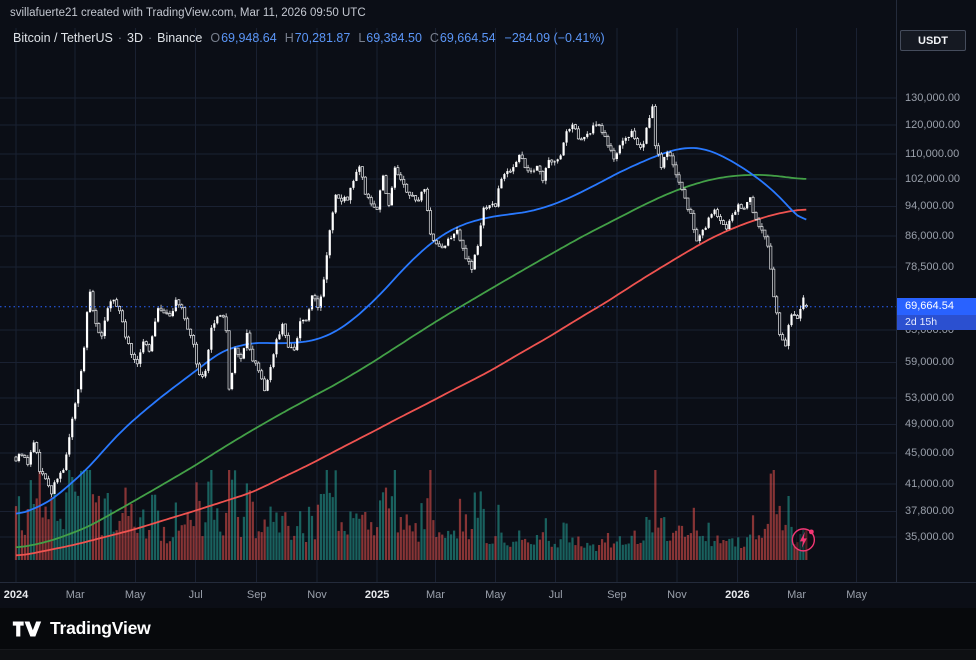  I want to click on interval-label: 3D, so click(135, 38).